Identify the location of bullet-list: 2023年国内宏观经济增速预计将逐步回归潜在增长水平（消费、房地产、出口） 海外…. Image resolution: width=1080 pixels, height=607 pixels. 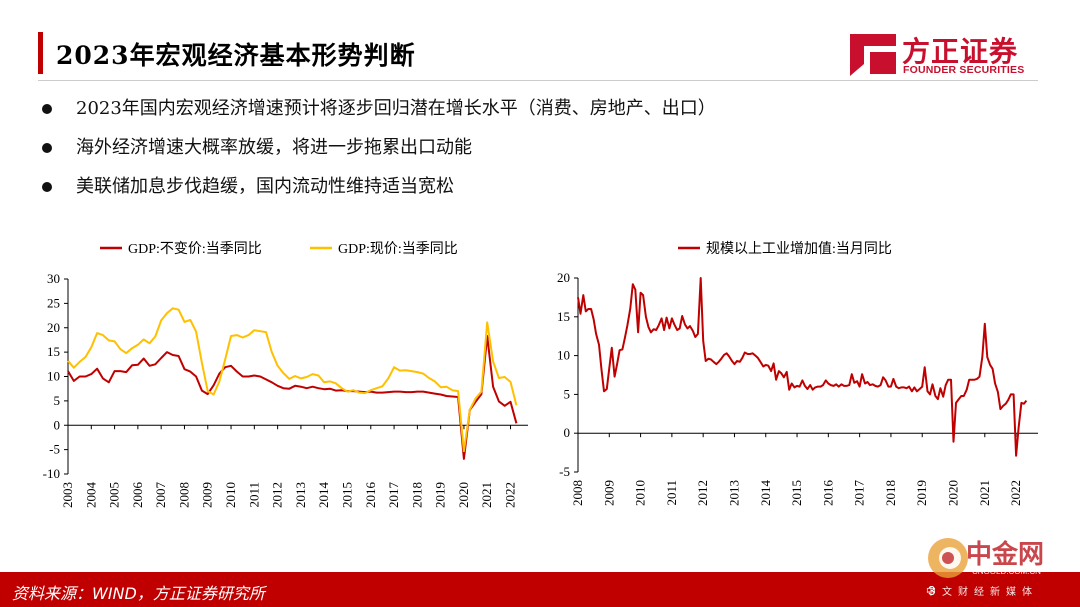
(378, 154).